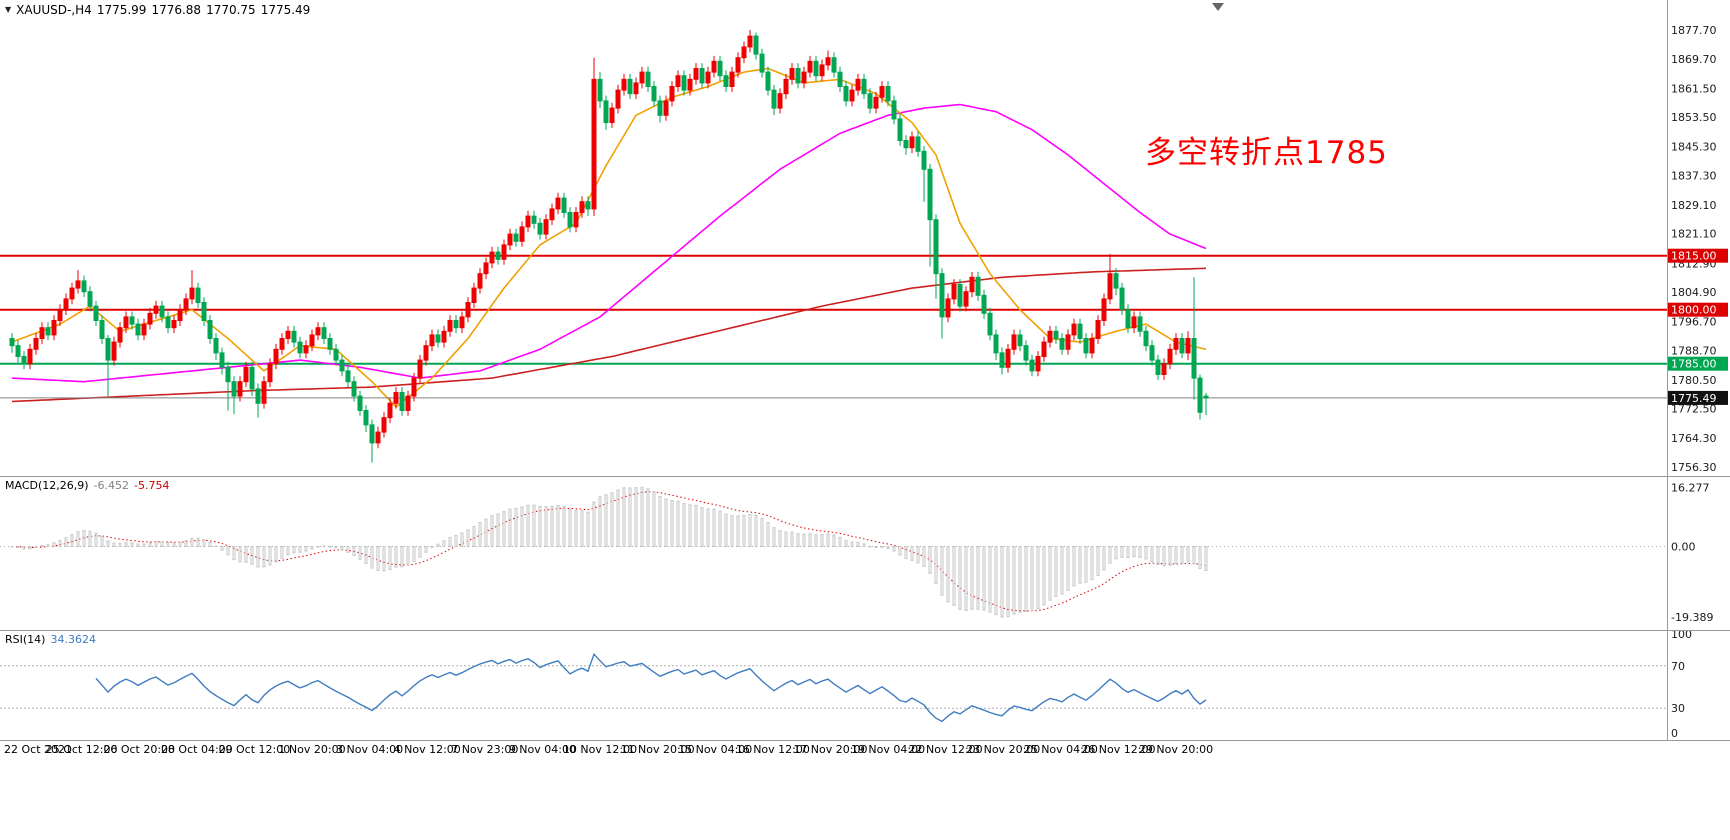 Image resolution: width=1730 pixels, height=840 pixels. I want to click on time-axis-label: 22 Nov 12:00, so click(946, 749).